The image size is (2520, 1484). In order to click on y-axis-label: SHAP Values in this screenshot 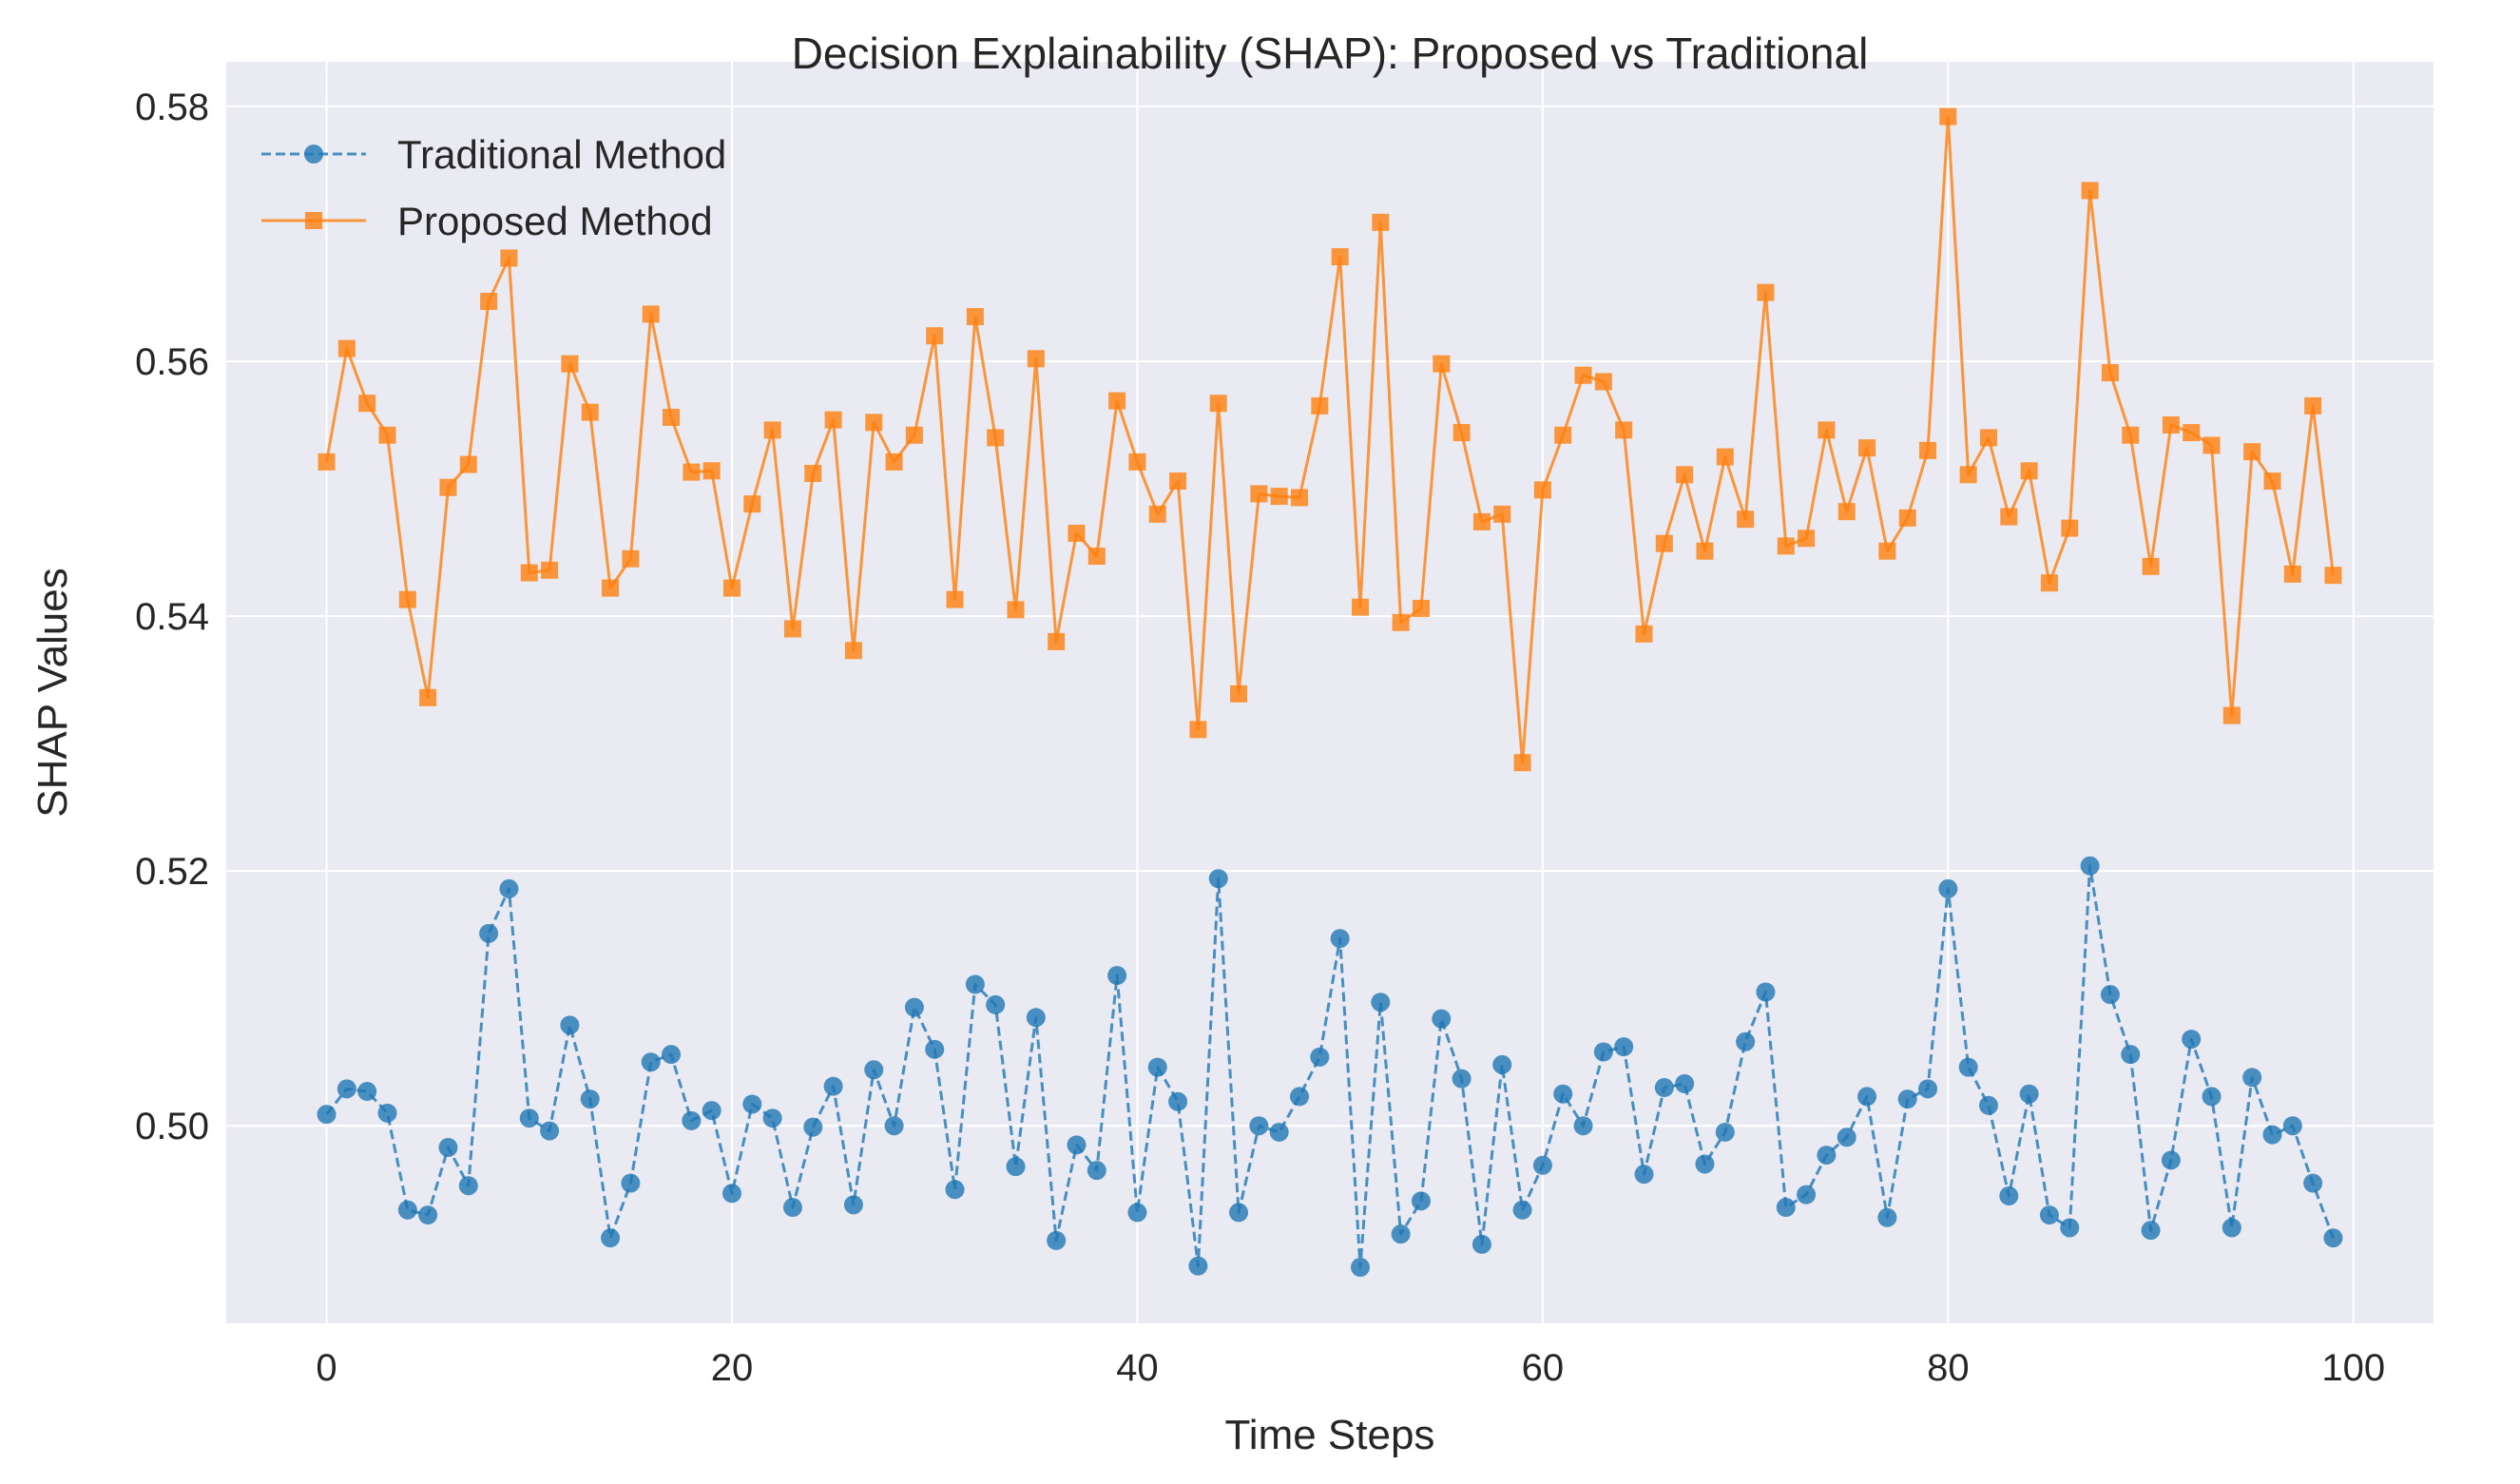, I will do `click(53, 693)`.